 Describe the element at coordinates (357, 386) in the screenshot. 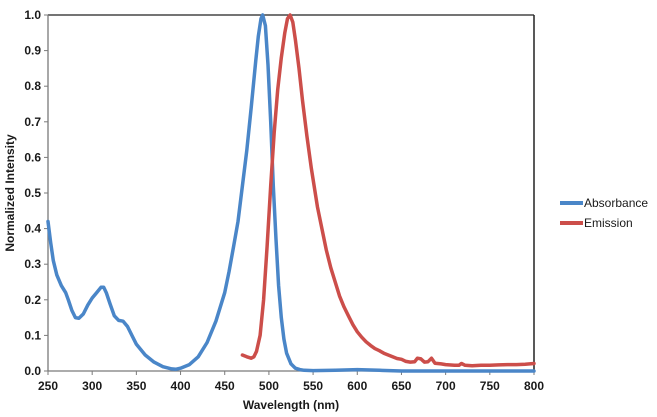

I see `x-tick-label: 600` at that location.